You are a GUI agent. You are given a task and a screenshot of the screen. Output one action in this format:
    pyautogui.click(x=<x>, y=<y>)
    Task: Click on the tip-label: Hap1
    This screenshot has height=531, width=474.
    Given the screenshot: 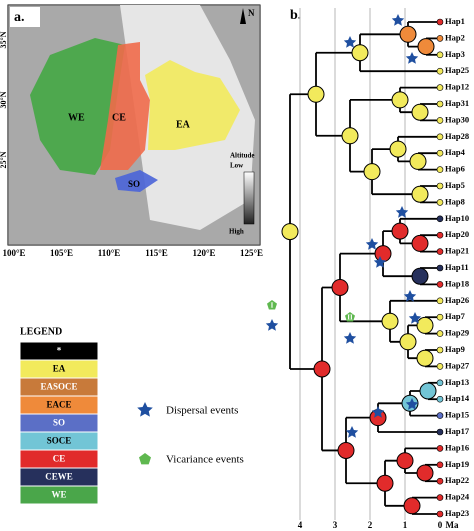 What is the action you would take?
    pyautogui.click(x=455, y=21)
    